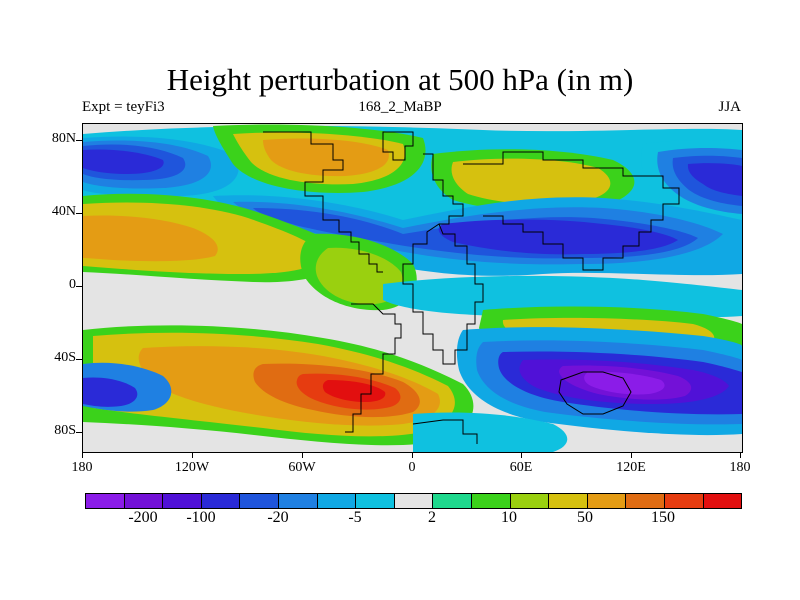 The width and height of the screenshot is (800, 600). What do you see at coordinates (398, 146) in the screenshot?
I see `coastline-greenland` at bounding box center [398, 146].